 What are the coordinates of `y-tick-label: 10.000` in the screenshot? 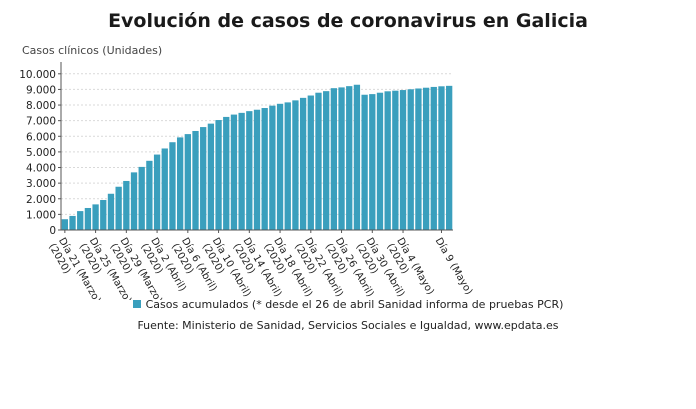 It's located at (37, 75).